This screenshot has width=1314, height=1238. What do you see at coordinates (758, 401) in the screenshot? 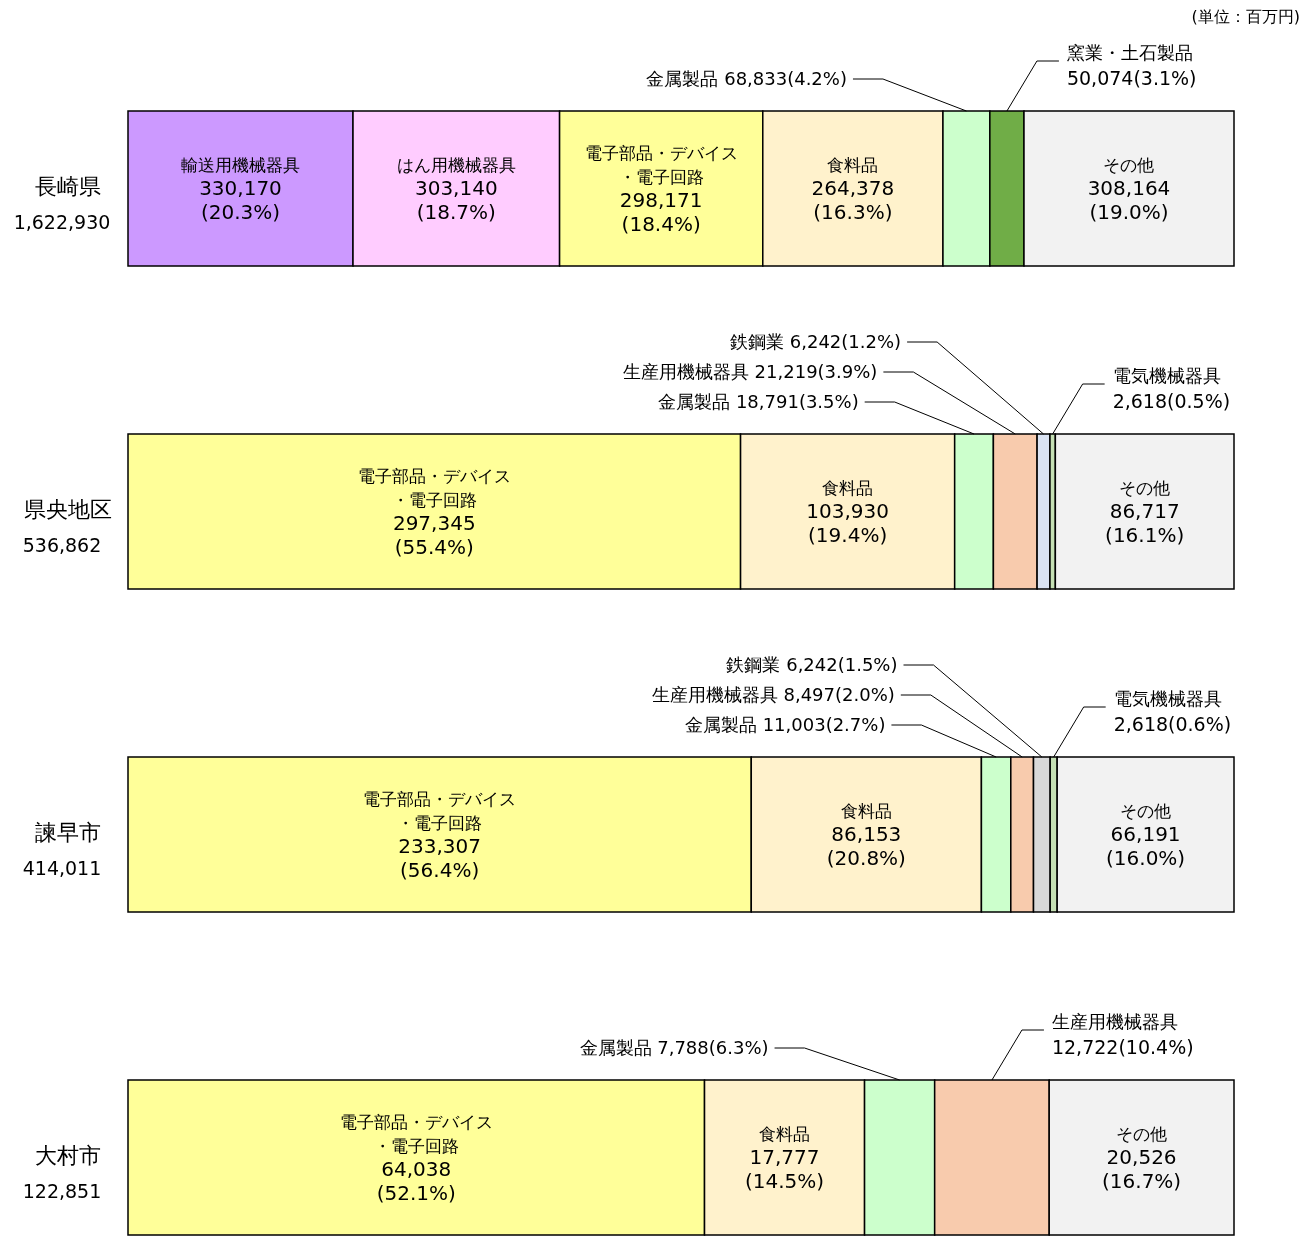
I see `text: 金属製品 18,791(3.5%)` at bounding box center [758, 401].